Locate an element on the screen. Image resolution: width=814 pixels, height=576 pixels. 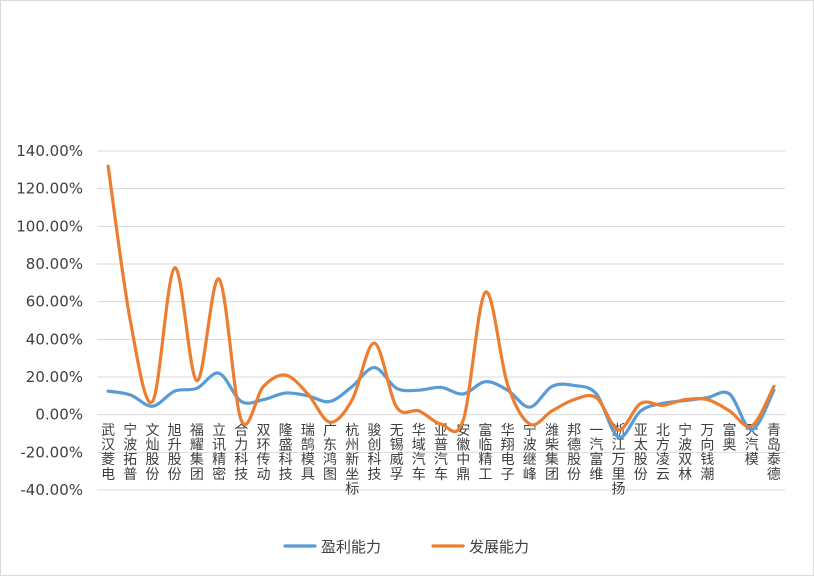
x-tick-label: 万向钱潮 is located at coordinates (707, 453).